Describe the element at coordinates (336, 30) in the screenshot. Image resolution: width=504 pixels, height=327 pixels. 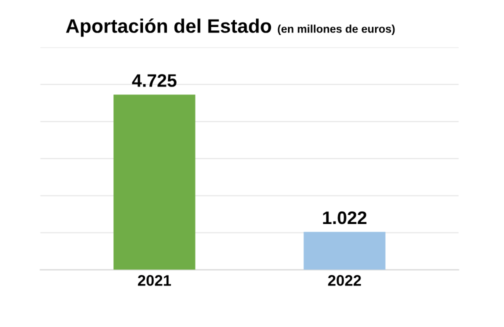
I see `chart-subtitle: (en millones de euros)` at that location.